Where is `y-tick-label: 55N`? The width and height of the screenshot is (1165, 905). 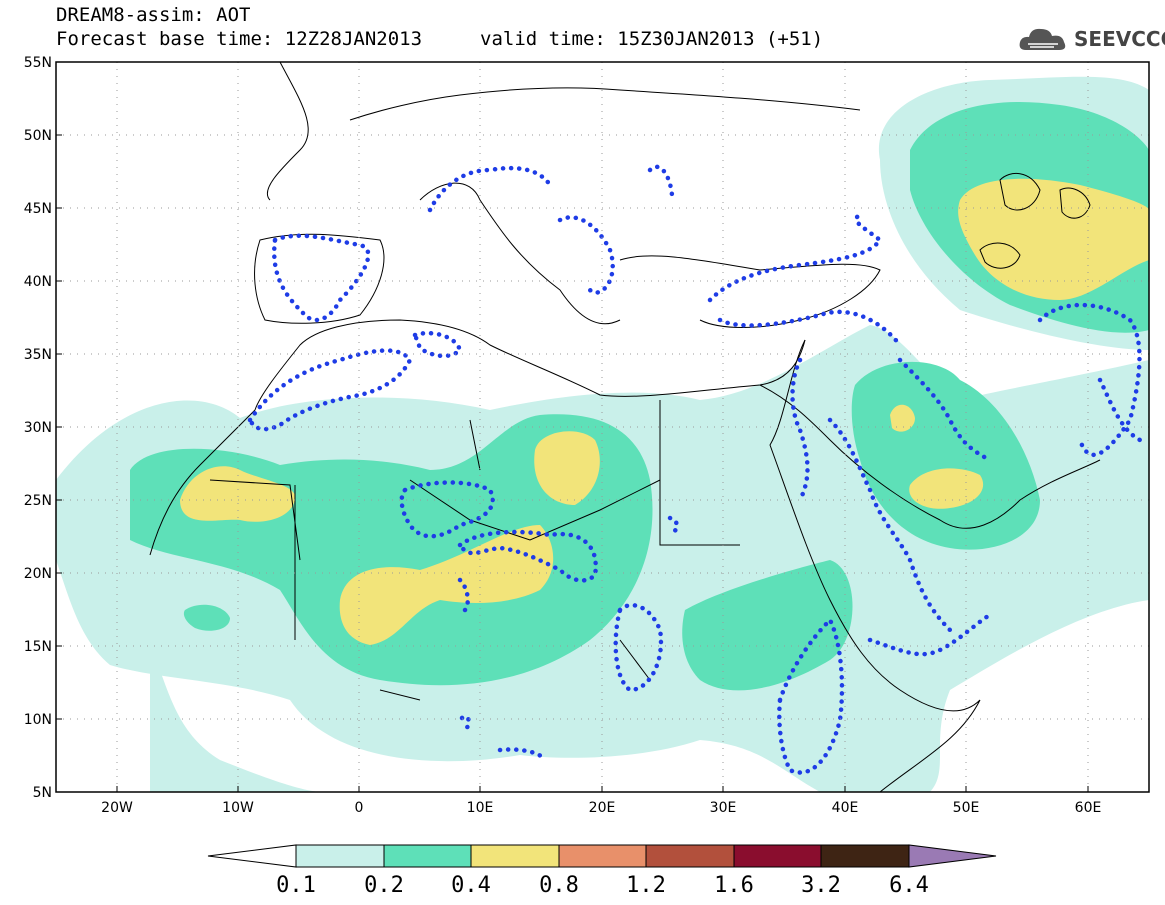 y-tick-label: 55N is located at coordinates (38, 63).